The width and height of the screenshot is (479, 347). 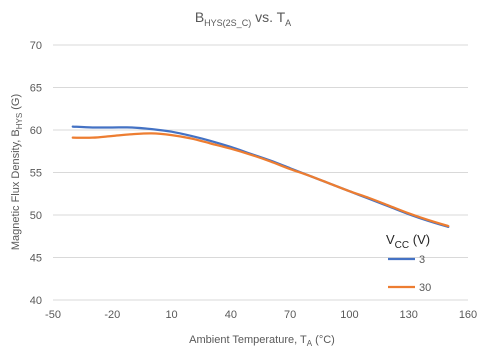 What do you see at coordinates (262, 340) in the screenshot?
I see `x-axis-title: Ambient Temperature, TA (°C)` at bounding box center [262, 340].